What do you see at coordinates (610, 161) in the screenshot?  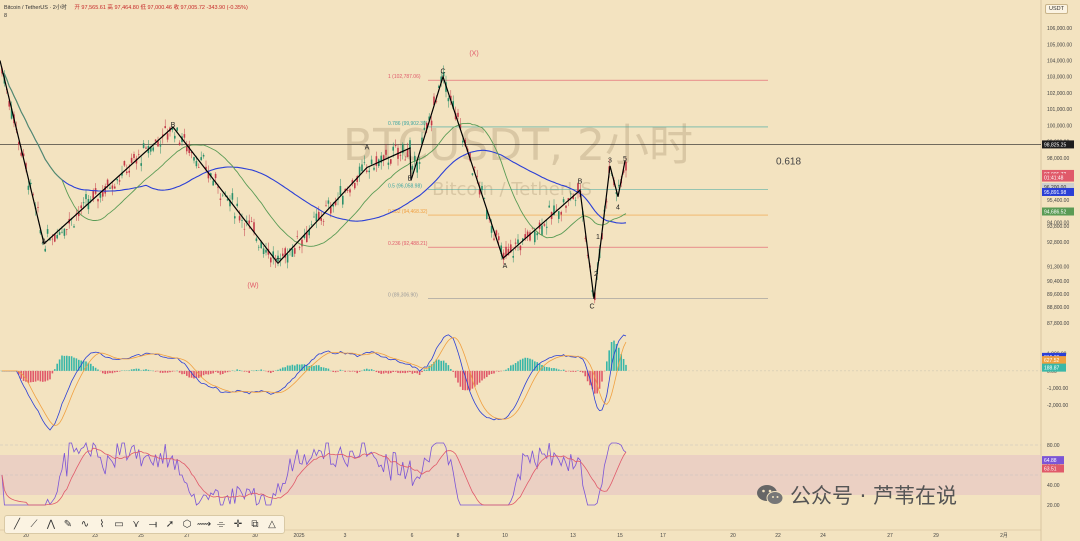 I see `wave-label: 3` at bounding box center [610, 161].